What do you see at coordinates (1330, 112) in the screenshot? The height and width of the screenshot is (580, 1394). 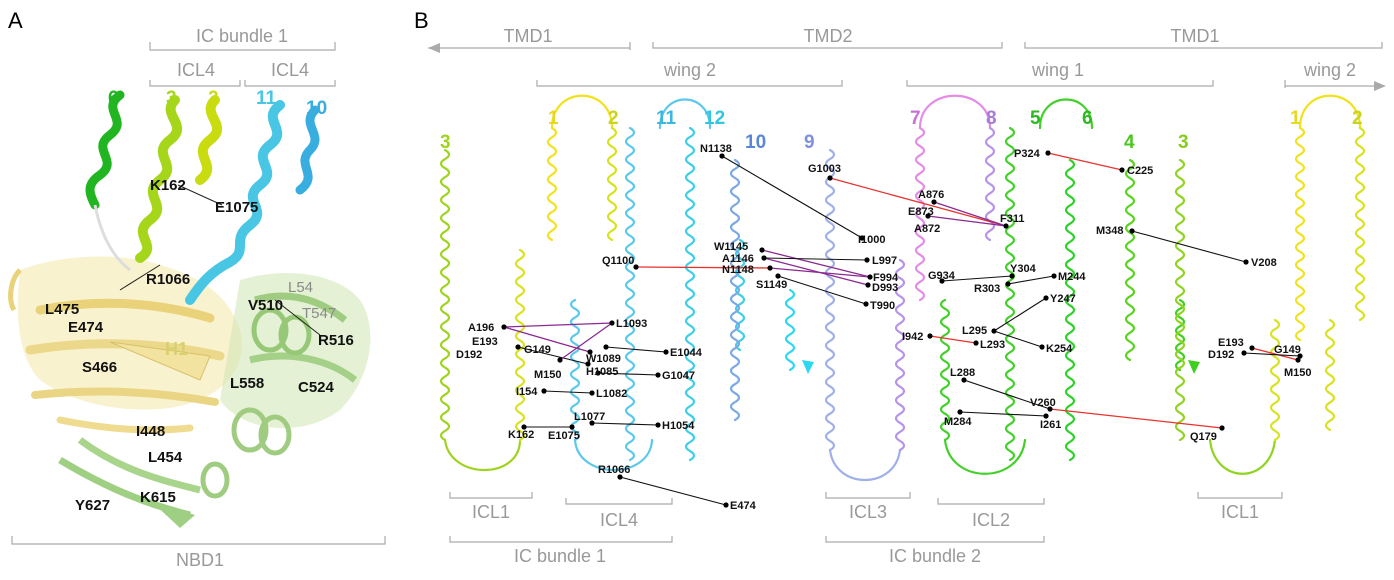 I see `loop-1-2-right-top` at bounding box center [1330, 112].